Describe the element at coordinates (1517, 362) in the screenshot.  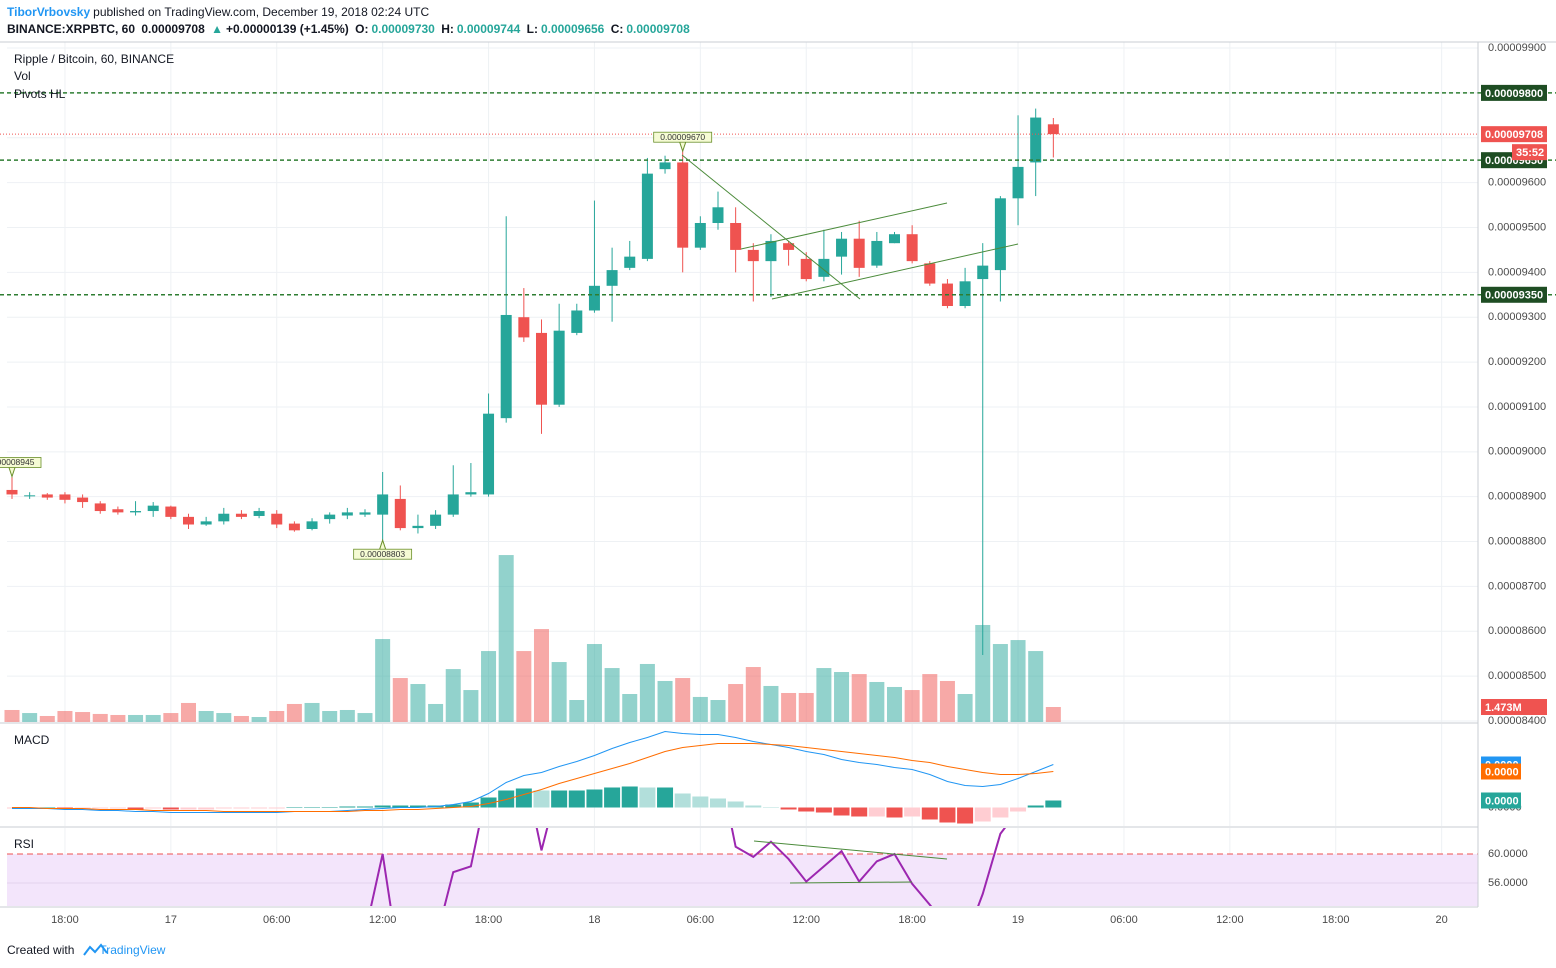
I see `y-tick-label: 0.00009200` at that location.